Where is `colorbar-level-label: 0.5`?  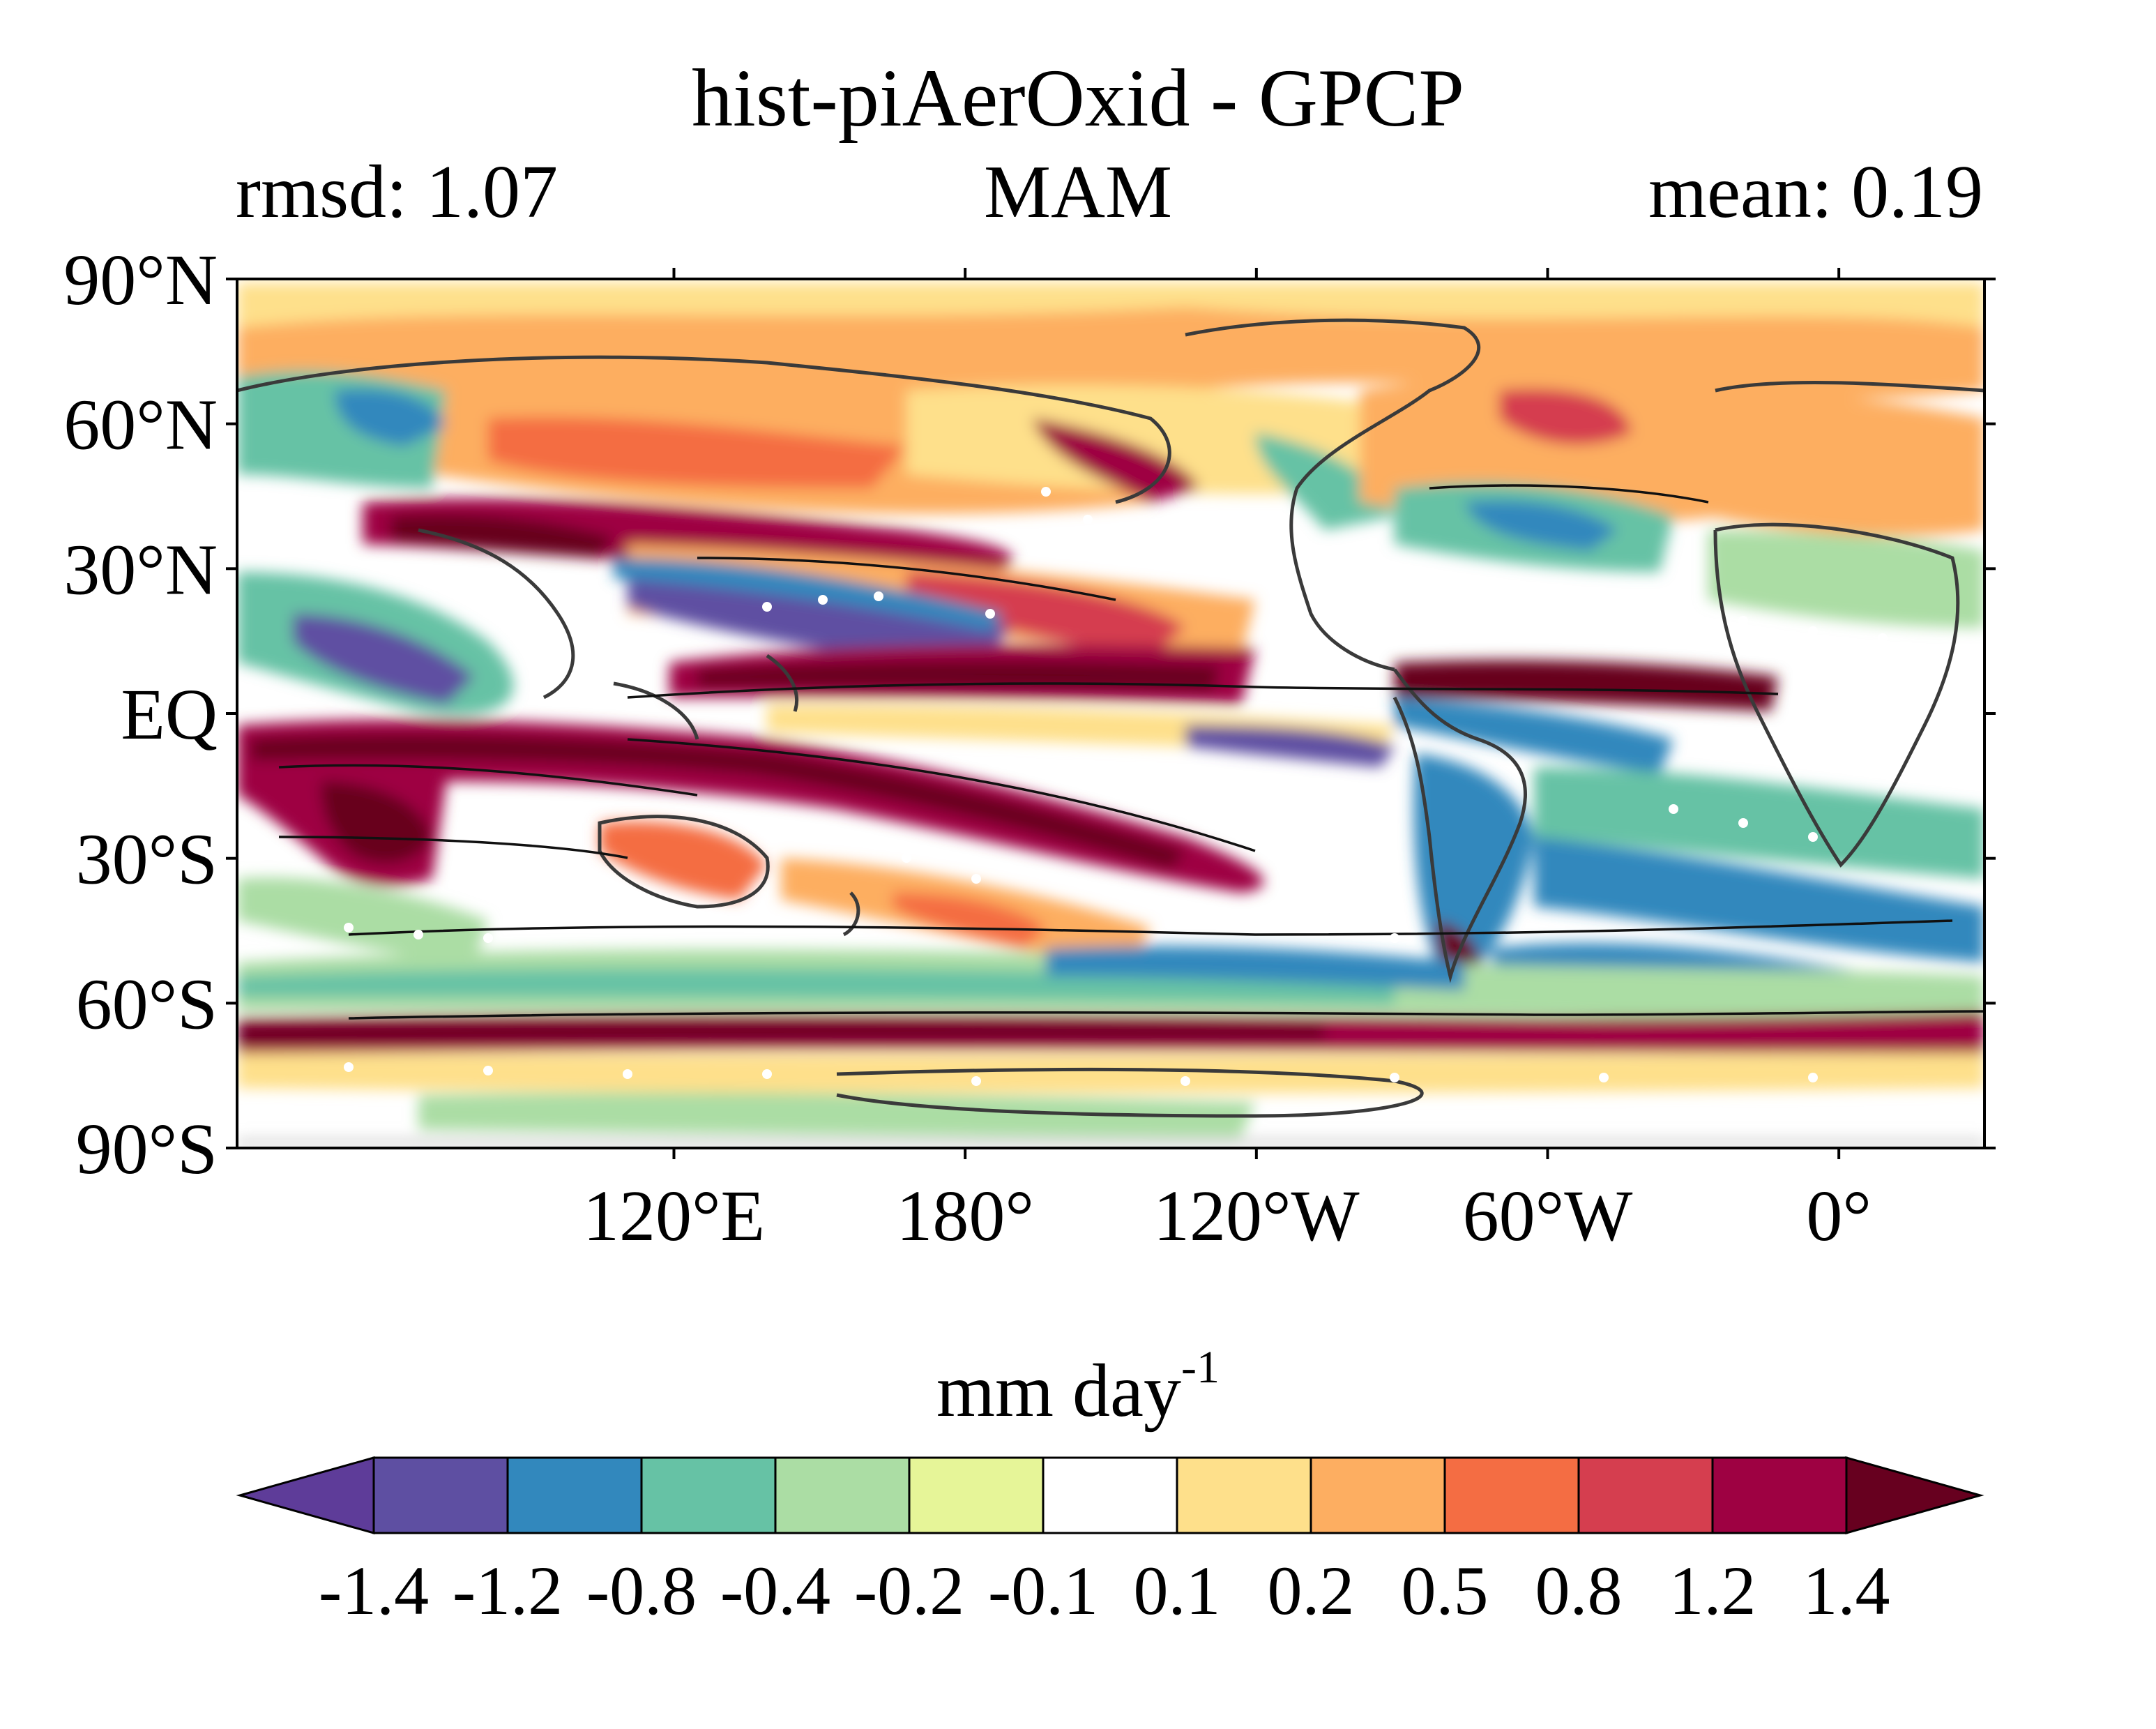
colorbar-level-label: 0.5 is located at coordinates (1445, 1591).